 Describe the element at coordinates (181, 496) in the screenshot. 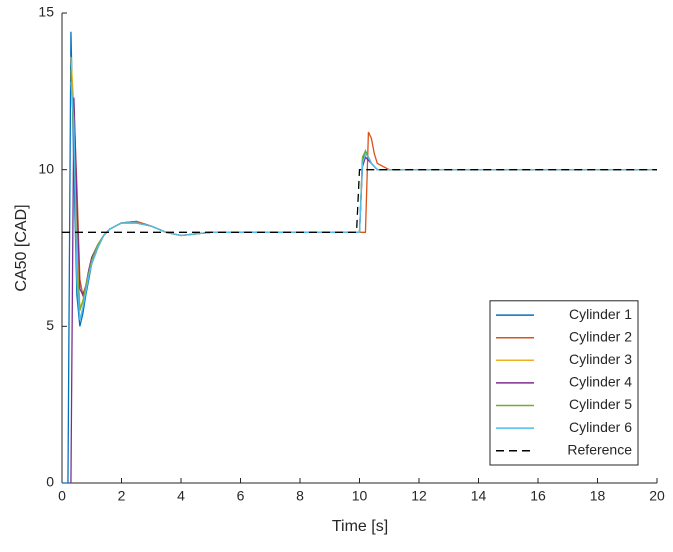

I see `x-tick-label: 4` at that location.